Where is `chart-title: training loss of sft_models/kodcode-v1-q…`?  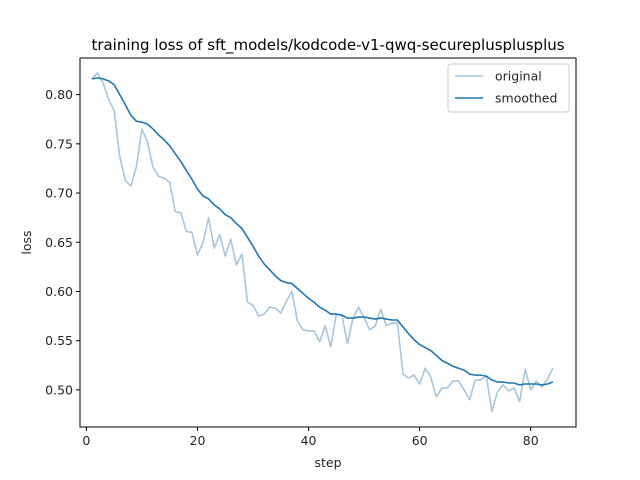 chart-title: training loss of sft_models/kodcode-v1-q… is located at coordinates (327, 45).